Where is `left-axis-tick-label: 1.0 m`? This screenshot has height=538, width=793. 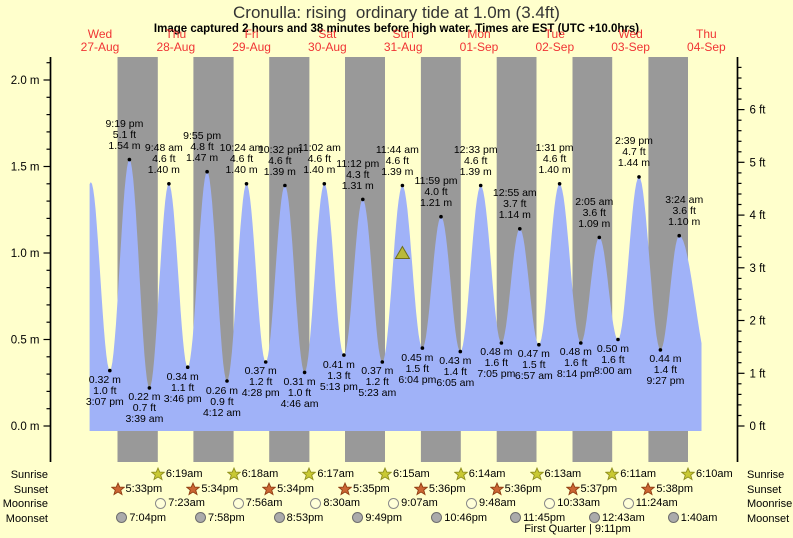
left-axis-tick-label: 1.0 m is located at coordinates (25, 254).